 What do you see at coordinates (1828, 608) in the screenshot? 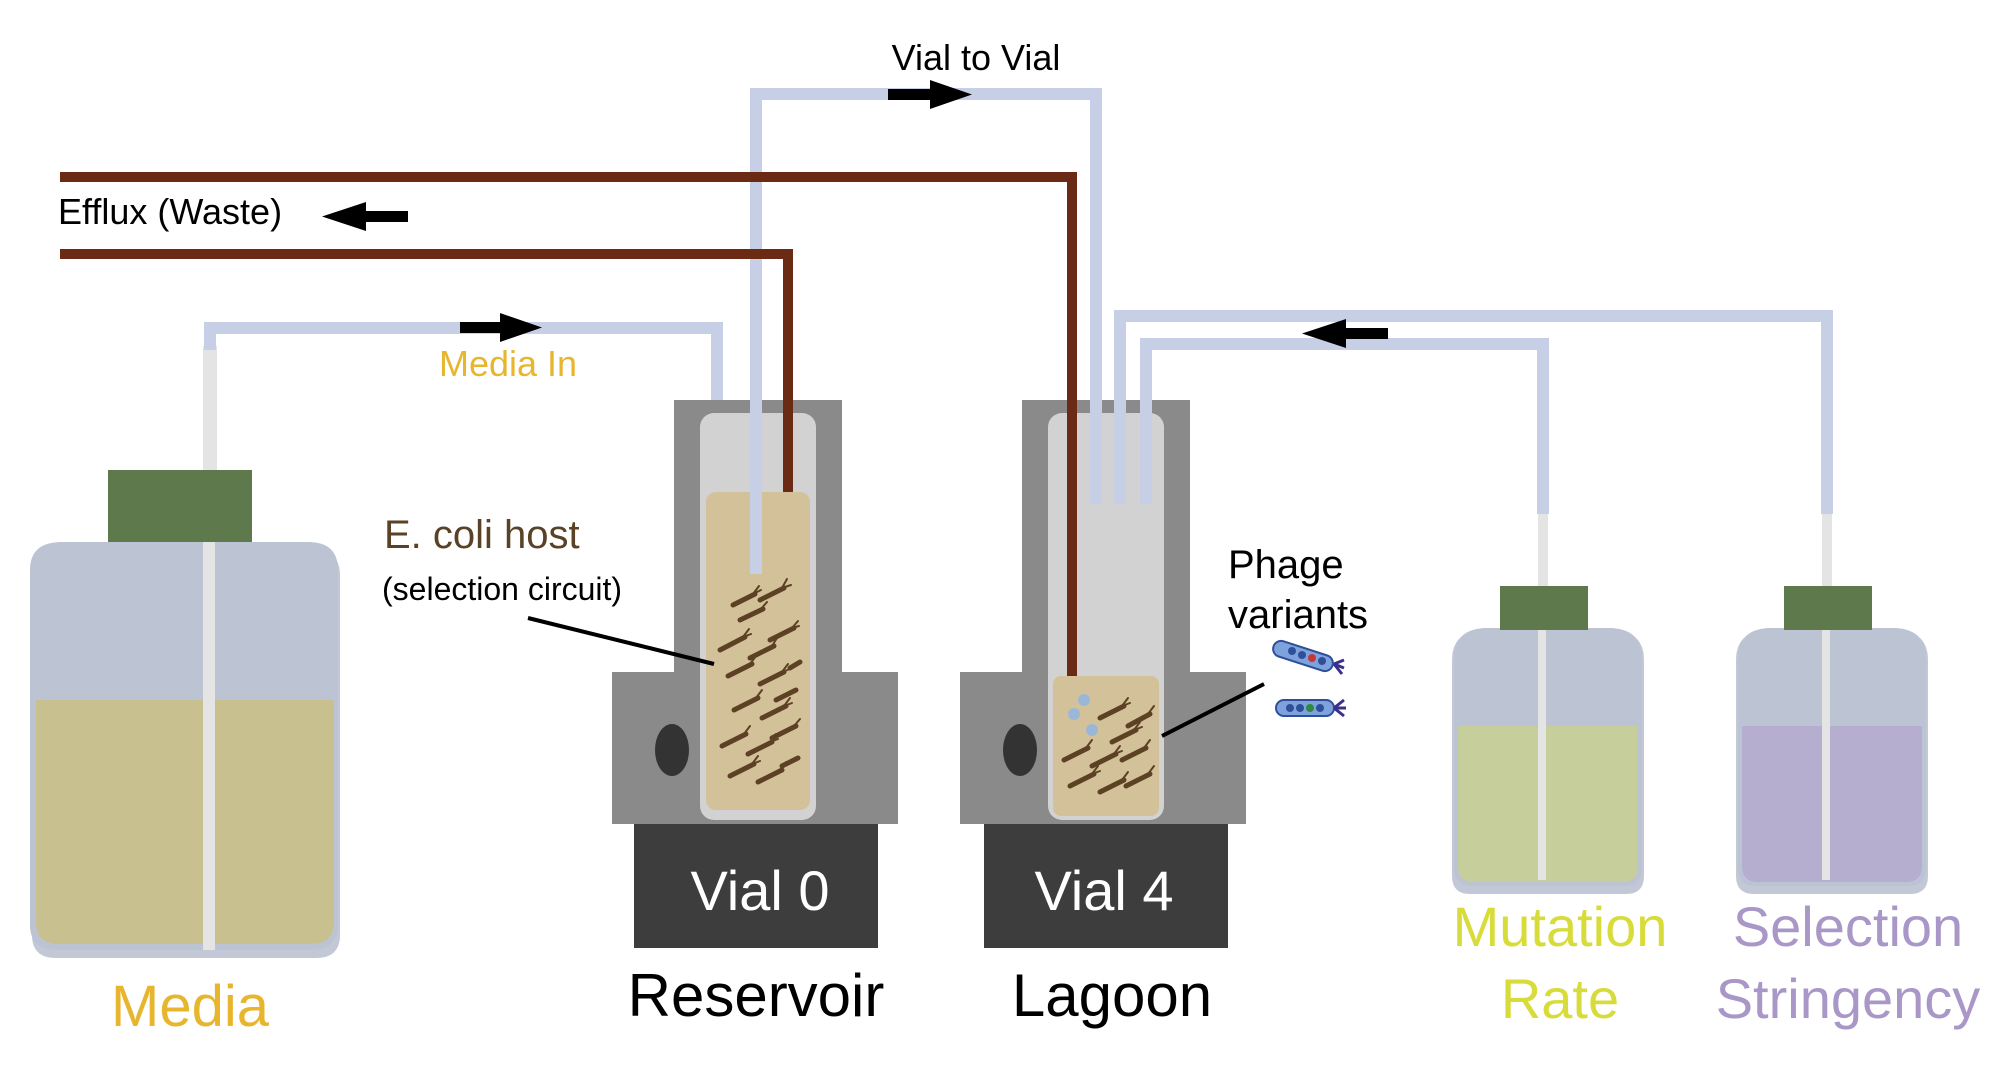
I see `selection-bottle-cap` at bounding box center [1828, 608].